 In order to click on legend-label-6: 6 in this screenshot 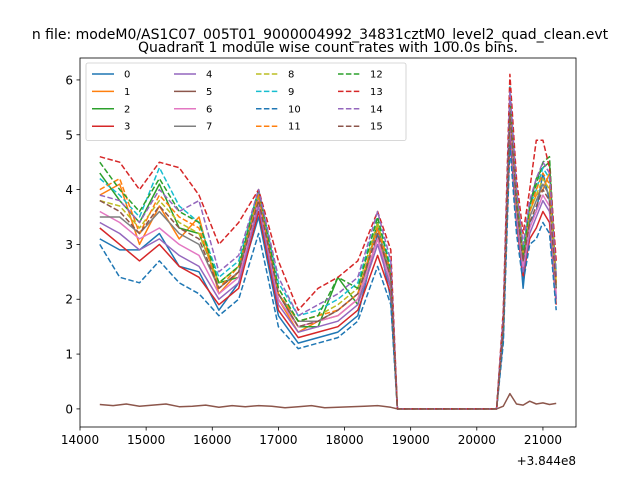, I will do `click(209, 109)`.